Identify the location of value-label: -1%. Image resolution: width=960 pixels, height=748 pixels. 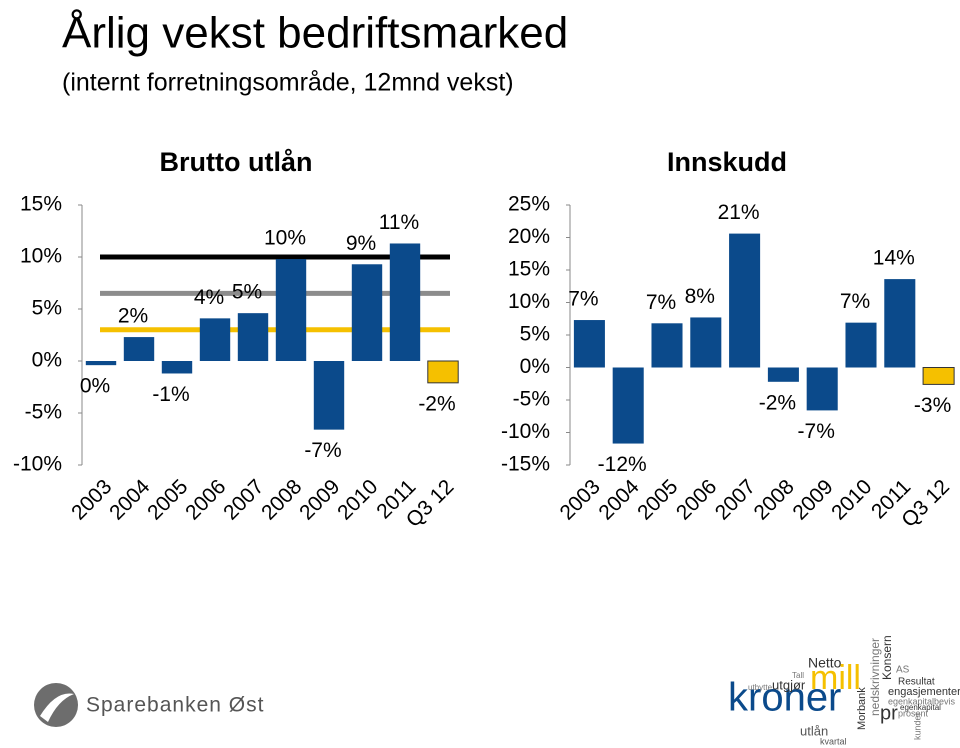
(170, 394).